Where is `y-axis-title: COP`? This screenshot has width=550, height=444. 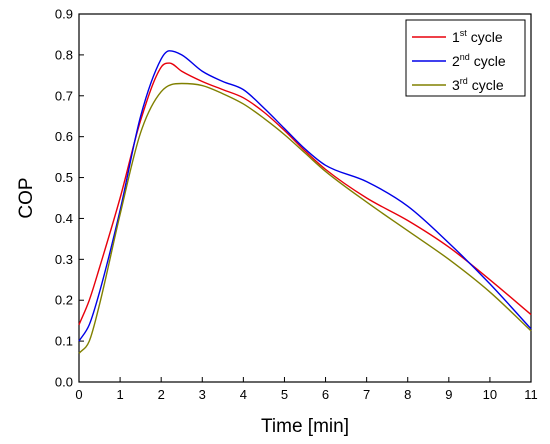 y-axis-title: COP is located at coordinates (26, 197).